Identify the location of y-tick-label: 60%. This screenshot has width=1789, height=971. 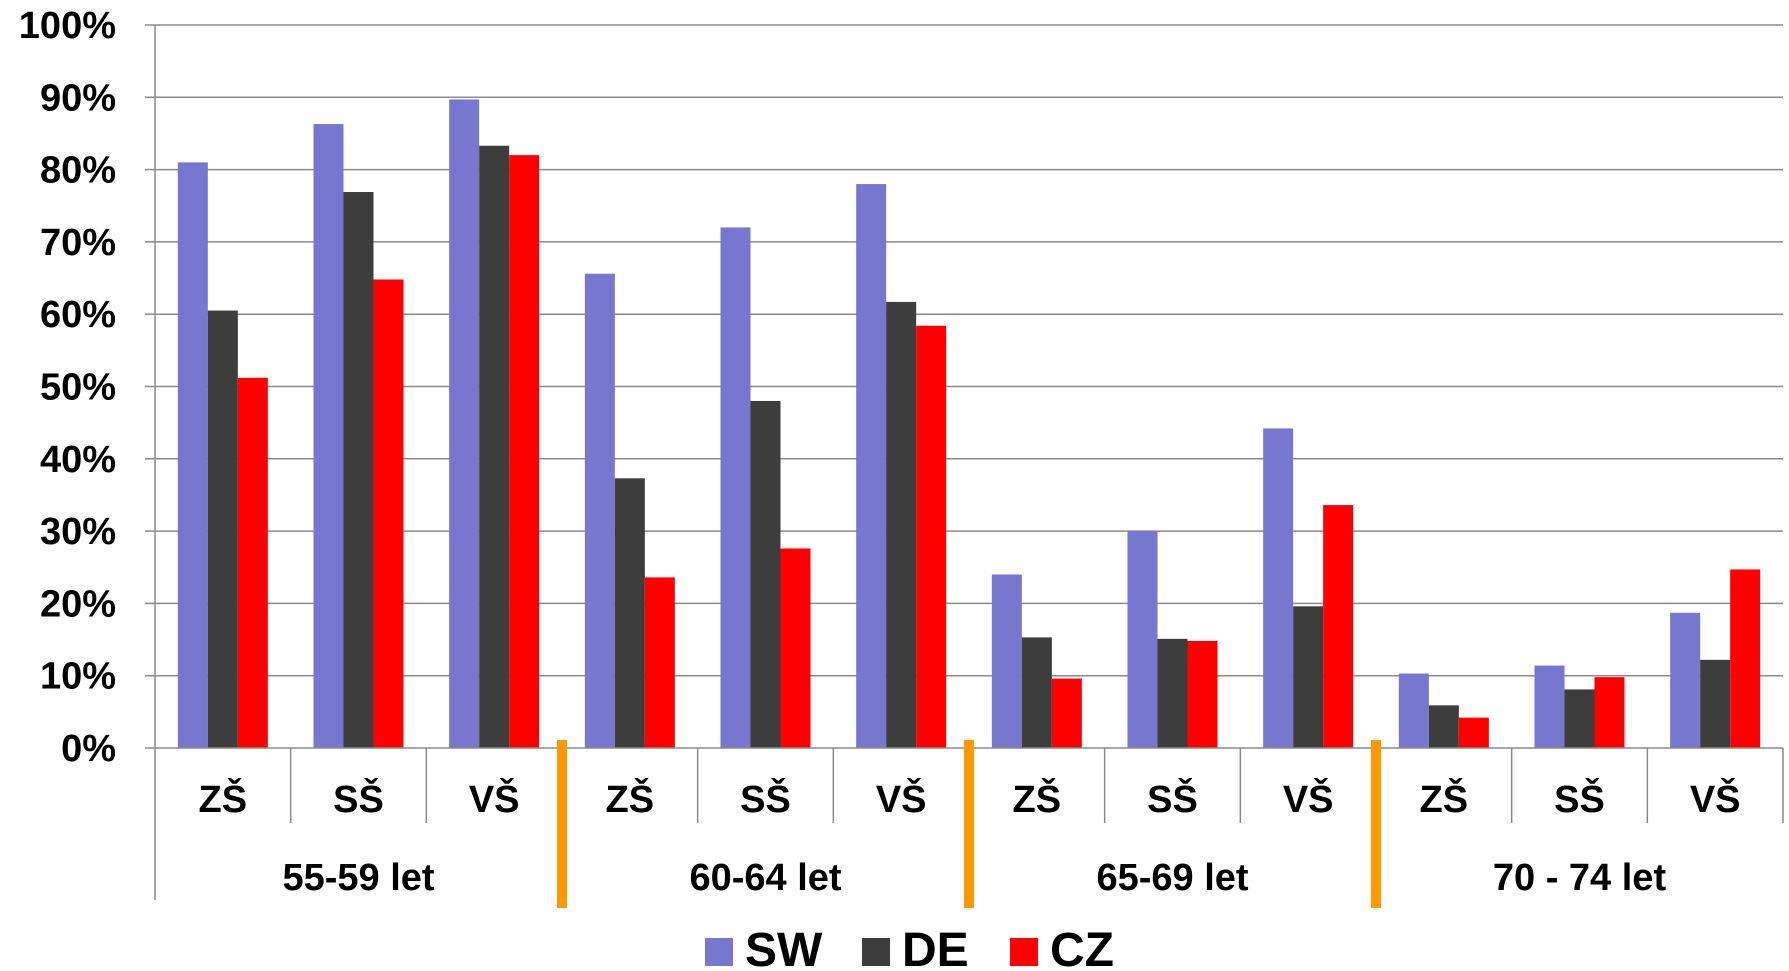
(78, 315).